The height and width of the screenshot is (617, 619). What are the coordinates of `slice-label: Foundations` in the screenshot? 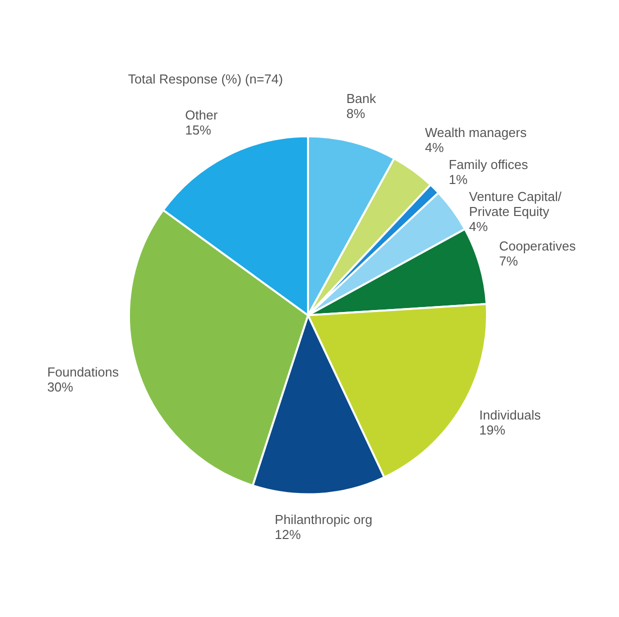 It's located at (83, 372).